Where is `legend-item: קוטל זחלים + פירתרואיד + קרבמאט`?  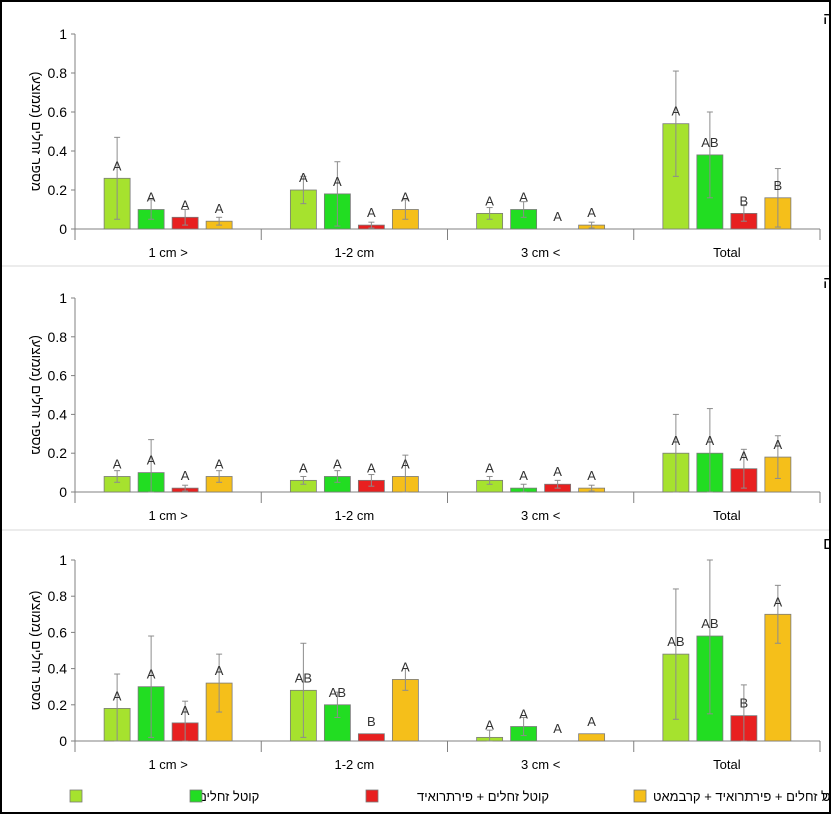 legend-item: קוטל זחלים + פירתרואיד + קרבמאט is located at coordinates (598, 796).